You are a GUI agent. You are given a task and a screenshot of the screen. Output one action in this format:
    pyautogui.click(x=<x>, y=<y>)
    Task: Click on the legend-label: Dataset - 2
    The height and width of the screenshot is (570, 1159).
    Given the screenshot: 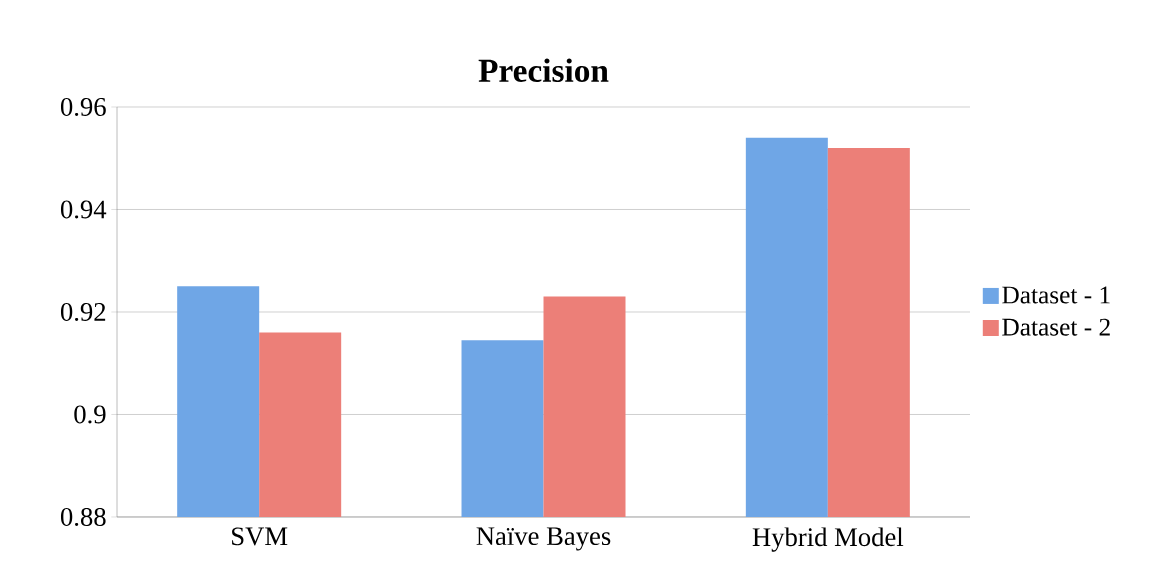 What is the action you would take?
    pyautogui.click(x=1056, y=327)
    